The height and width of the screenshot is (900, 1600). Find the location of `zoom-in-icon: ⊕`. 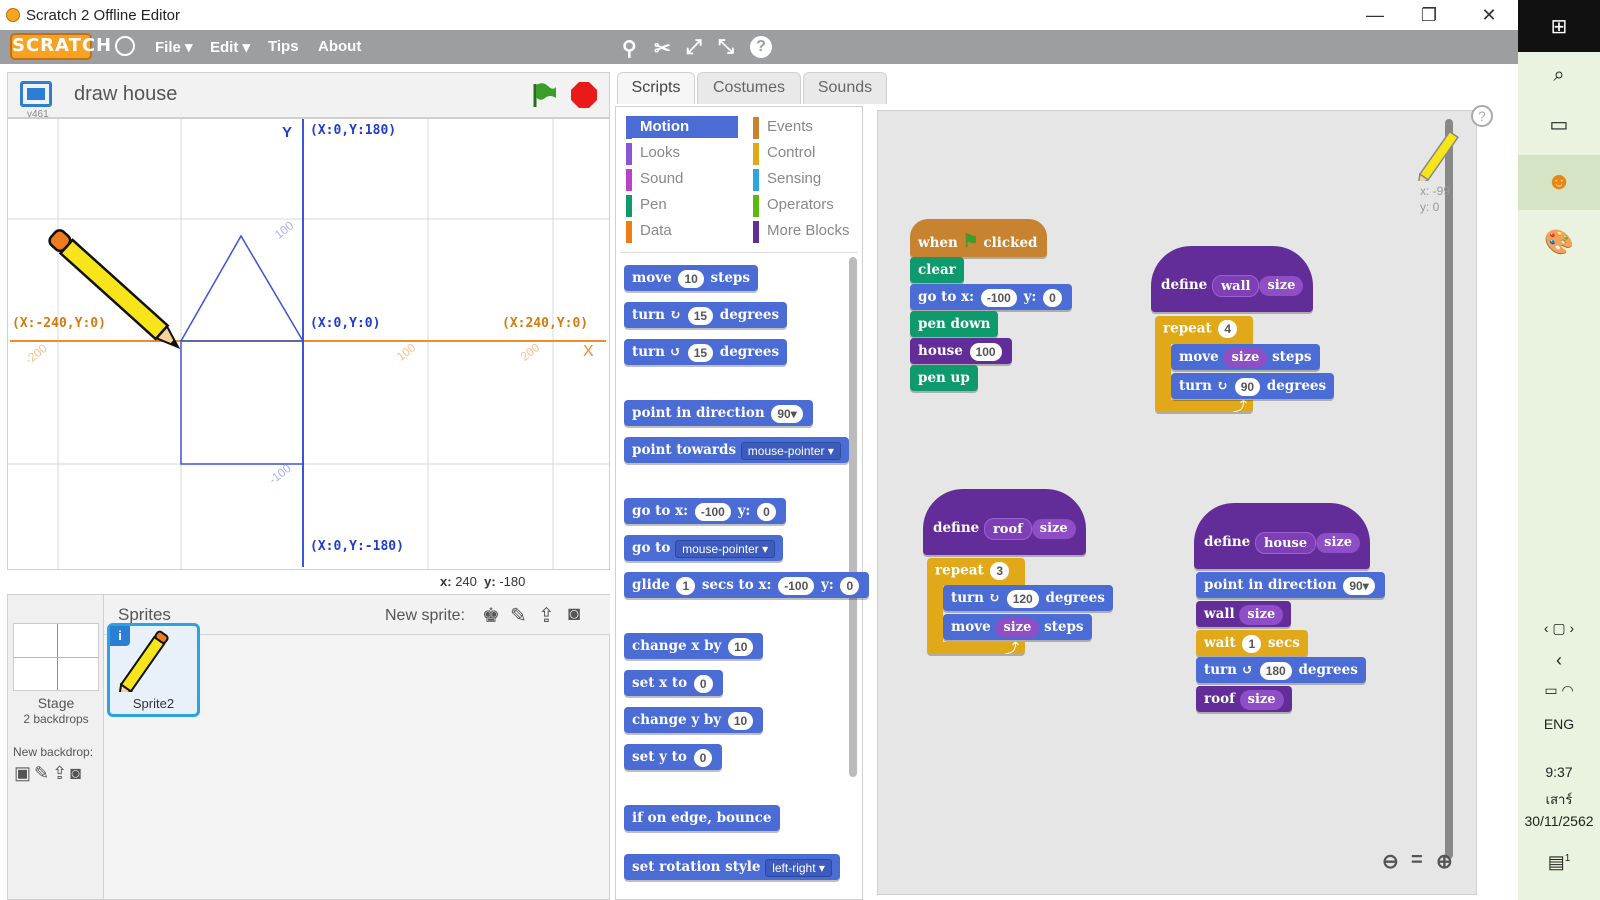

zoom-in-icon: ⊕ is located at coordinates (1444, 862).